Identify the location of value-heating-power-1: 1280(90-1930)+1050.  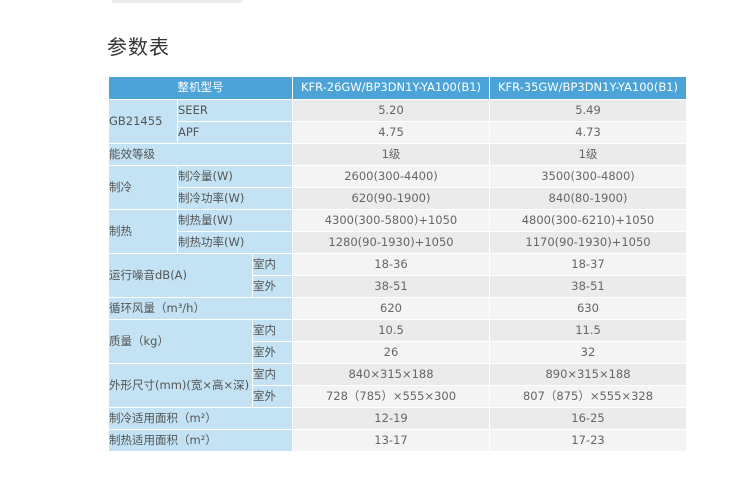
(391, 242).